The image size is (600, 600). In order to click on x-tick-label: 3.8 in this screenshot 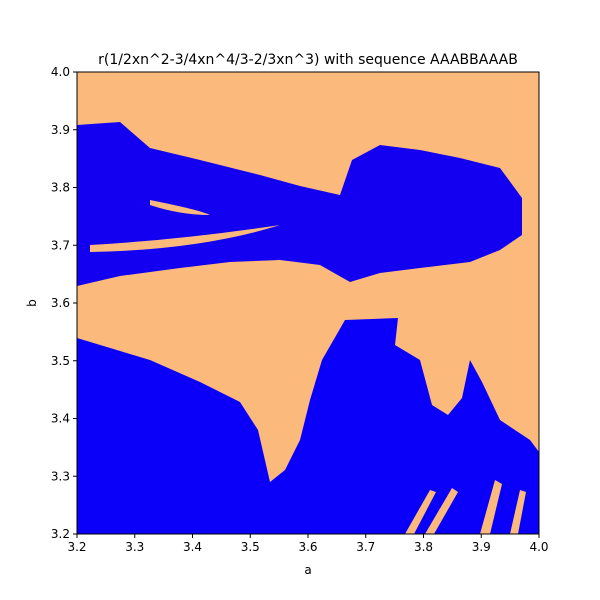, I will do `click(423, 547)`.